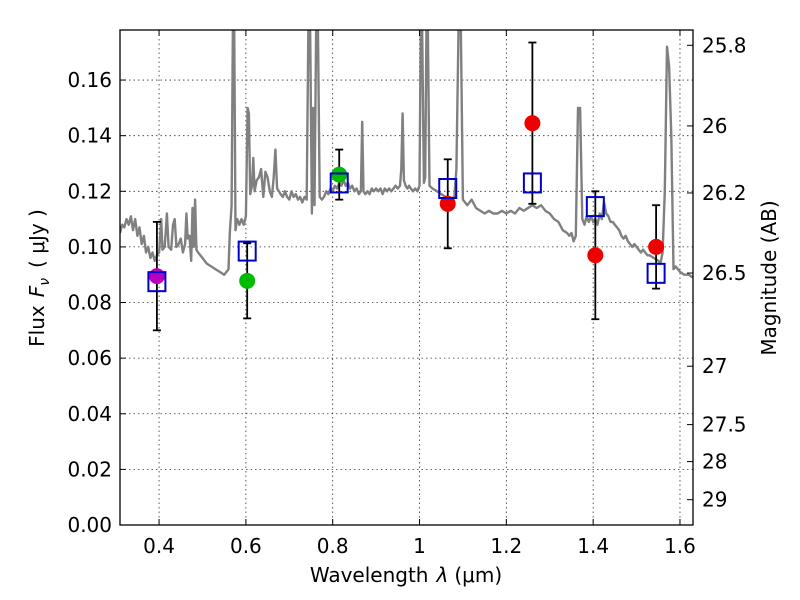 The image size is (800, 600). Describe the element at coordinates (406, 232) in the screenshot. I see `model-points` at that location.